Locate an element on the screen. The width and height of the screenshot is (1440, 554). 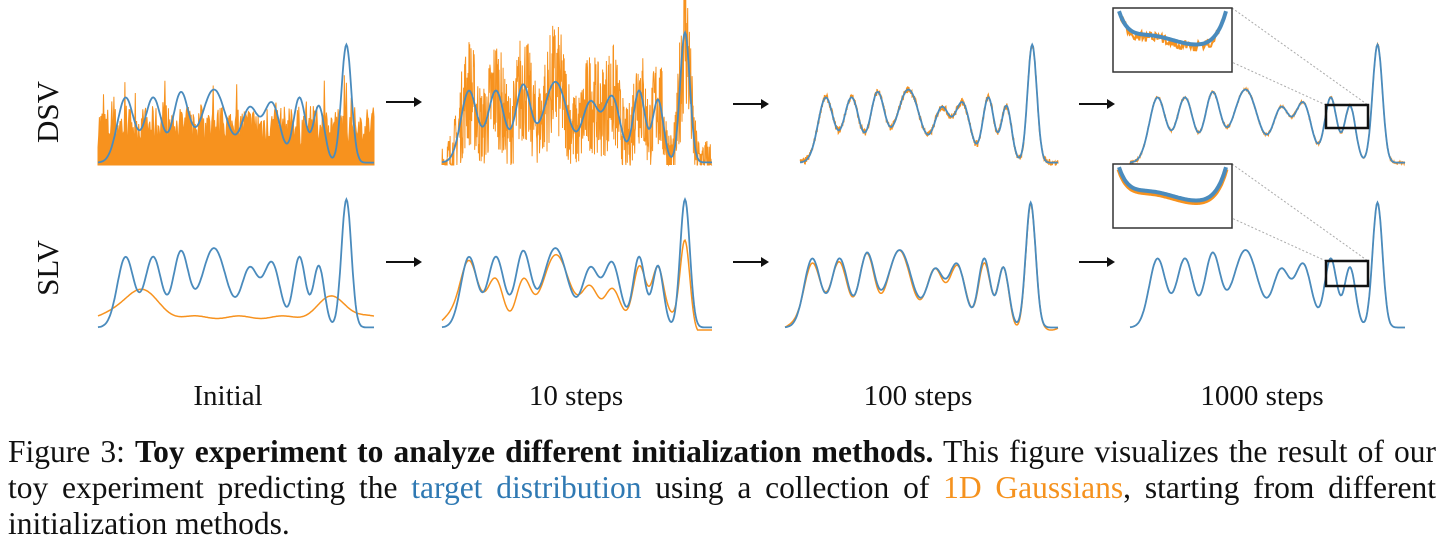
panel-dsv-1000-steps is located at coordinates (1267, 104).